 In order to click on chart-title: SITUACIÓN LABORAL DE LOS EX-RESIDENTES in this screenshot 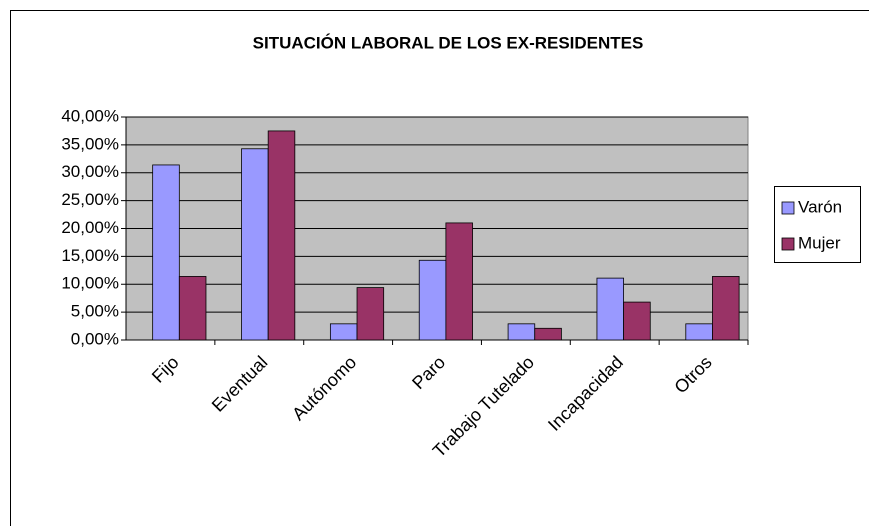, I will do `click(448, 42)`.